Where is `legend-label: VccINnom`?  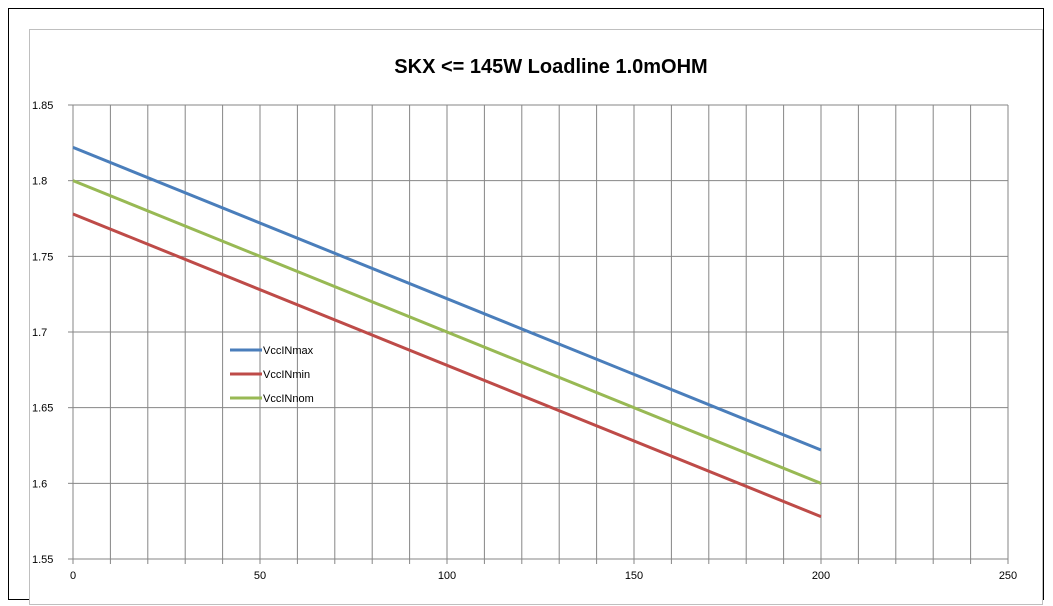
legend-label: VccINnom is located at coordinates (288, 399).